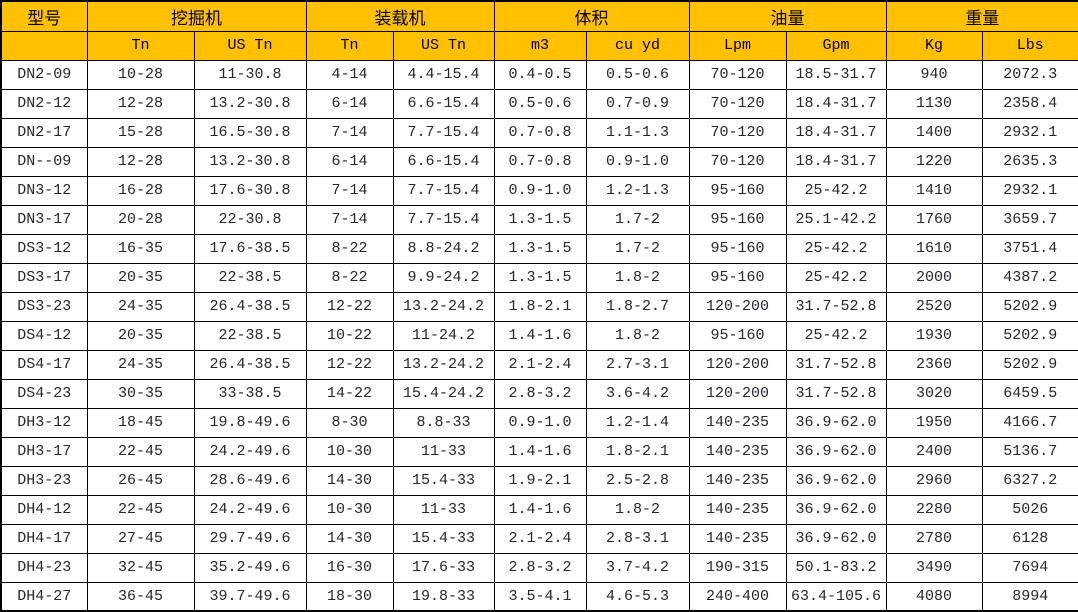  What do you see at coordinates (836, 480) in the screenshot?
I see `value-cell: 36.9-62.0` at bounding box center [836, 480].